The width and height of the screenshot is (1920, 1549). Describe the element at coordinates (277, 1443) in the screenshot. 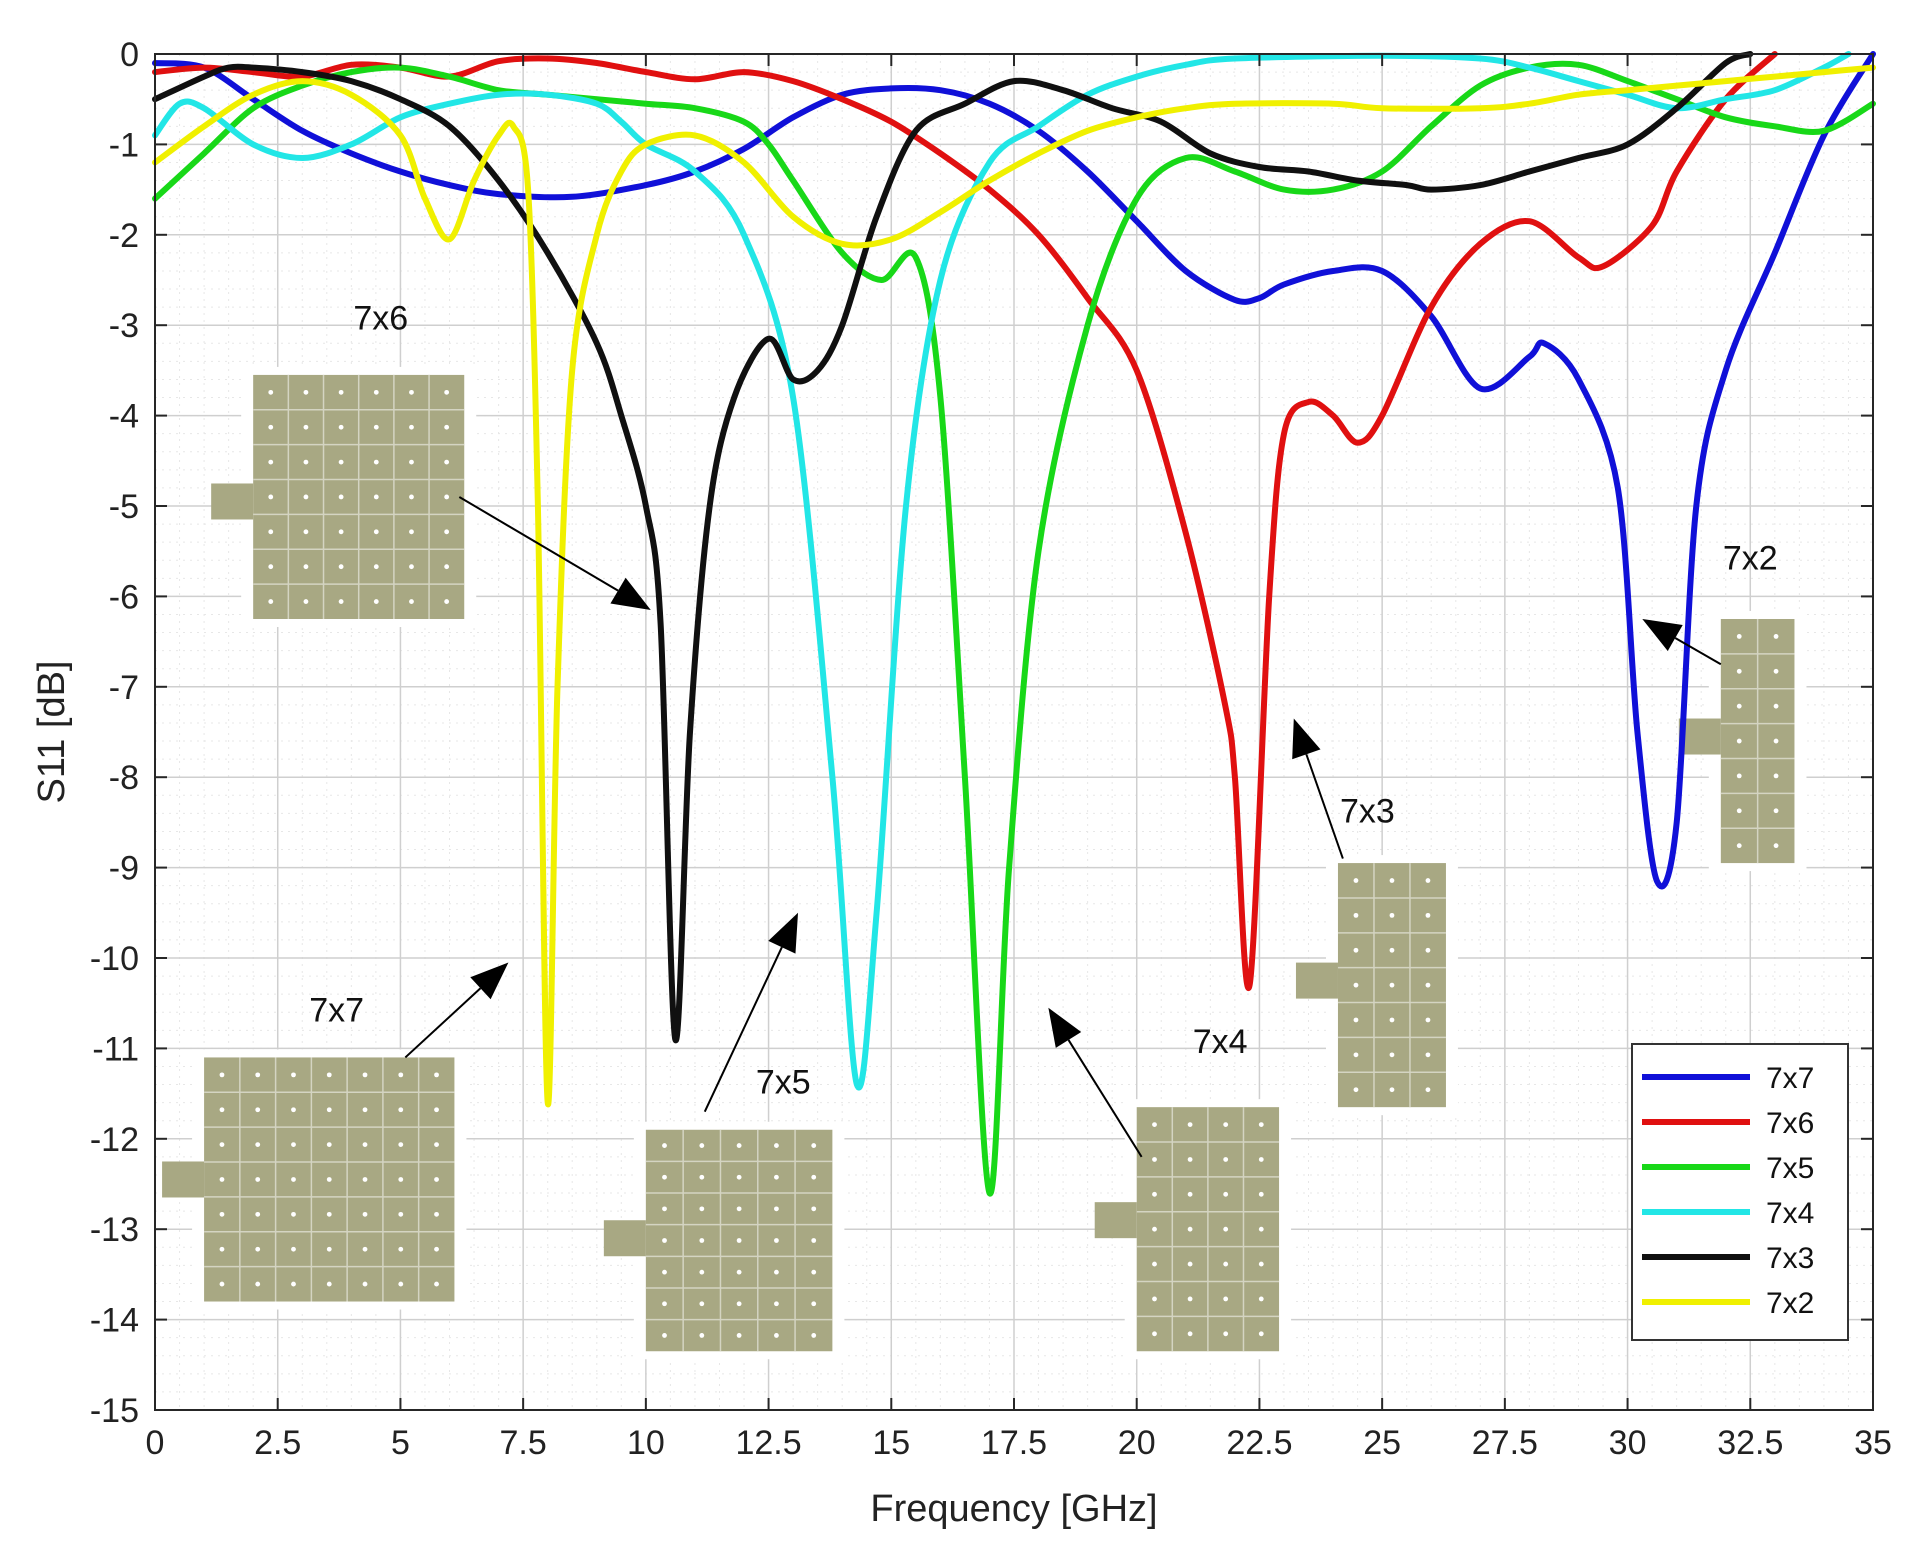

I see `x-tick-label: 2.5` at that location.